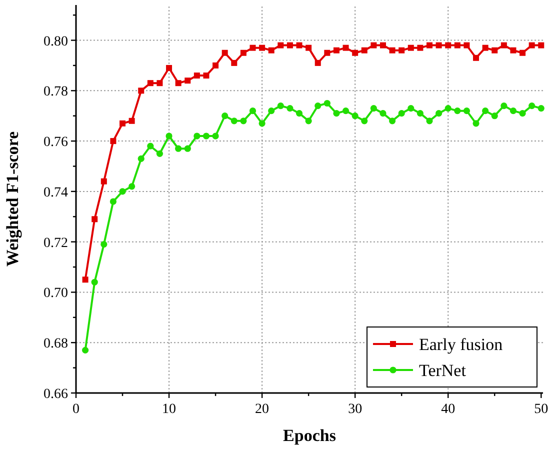 Image resolution: width=548 pixels, height=453 pixels. I want to click on x-tick-label: 40, so click(448, 409).